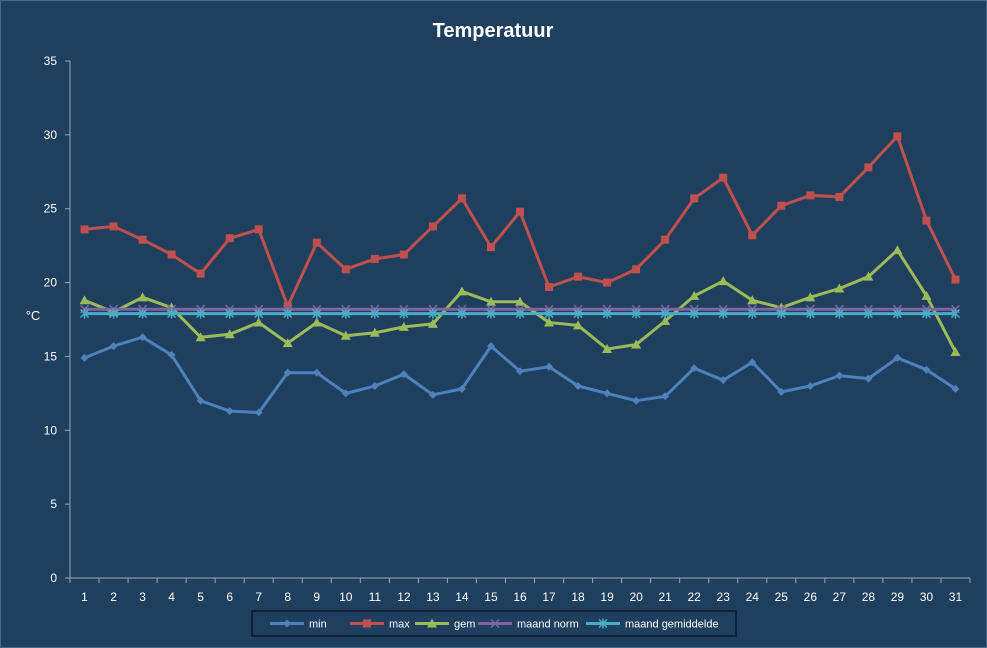  What do you see at coordinates (318, 625) in the screenshot?
I see `legend-label-min: min` at bounding box center [318, 625].